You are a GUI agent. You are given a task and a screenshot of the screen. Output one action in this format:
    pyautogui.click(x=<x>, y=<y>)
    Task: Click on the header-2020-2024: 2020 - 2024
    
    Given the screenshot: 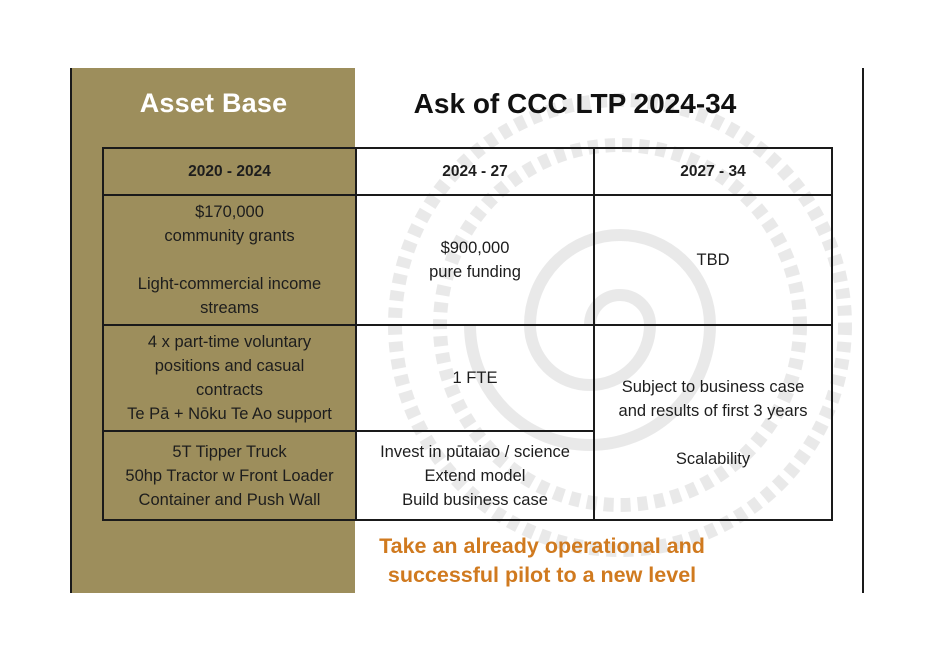 What is the action you would take?
    pyautogui.click(x=229, y=171)
    